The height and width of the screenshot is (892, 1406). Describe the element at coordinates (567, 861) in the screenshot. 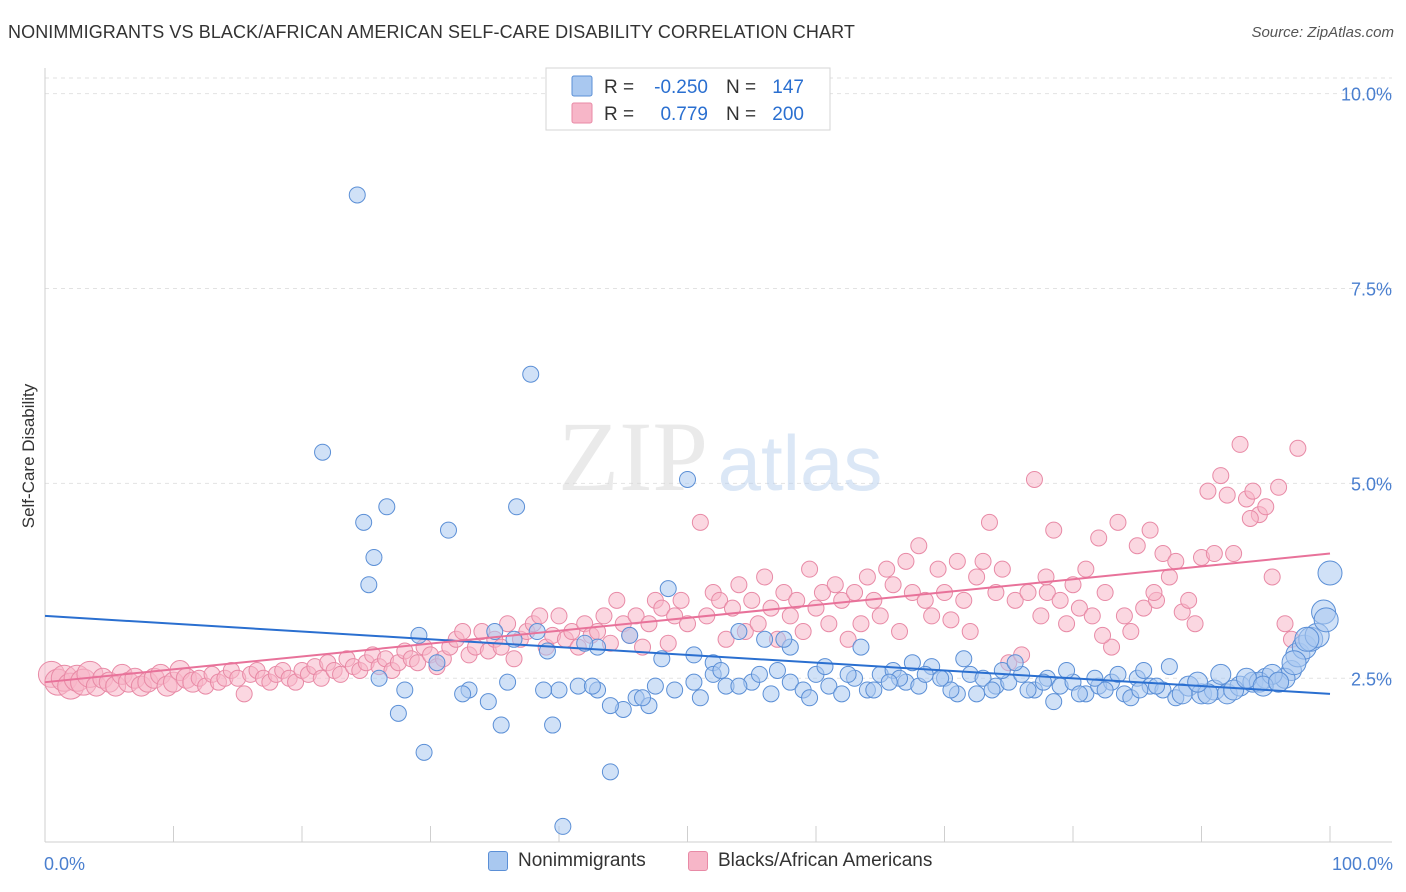

I see `legend-item-nonimmigrants: Nonimmigrants` at that location.